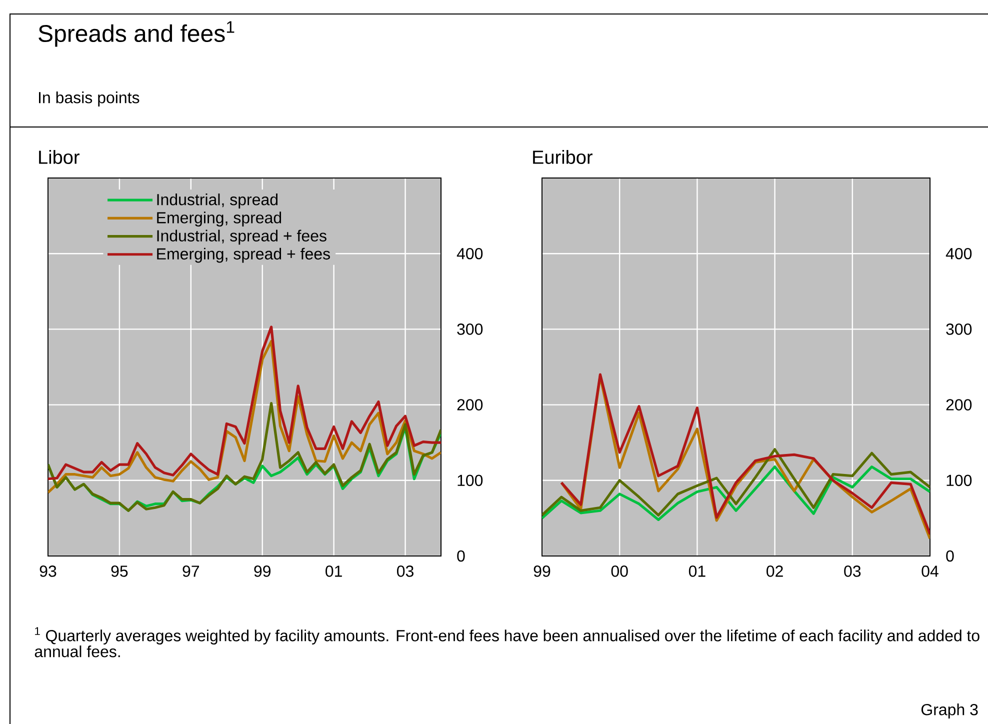  What do you see at coordinates (949, 711) in the screenshot?
I see `caption: Graph 3` at bounding box center [949, 711].